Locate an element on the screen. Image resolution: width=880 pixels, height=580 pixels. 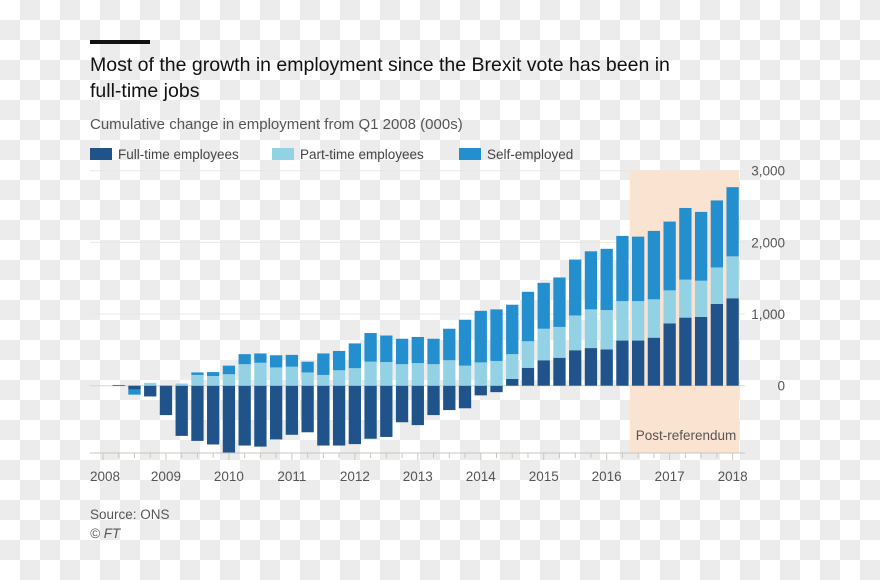
legend-label-full-time: Full-time employees is located at coordinates (178, 154).